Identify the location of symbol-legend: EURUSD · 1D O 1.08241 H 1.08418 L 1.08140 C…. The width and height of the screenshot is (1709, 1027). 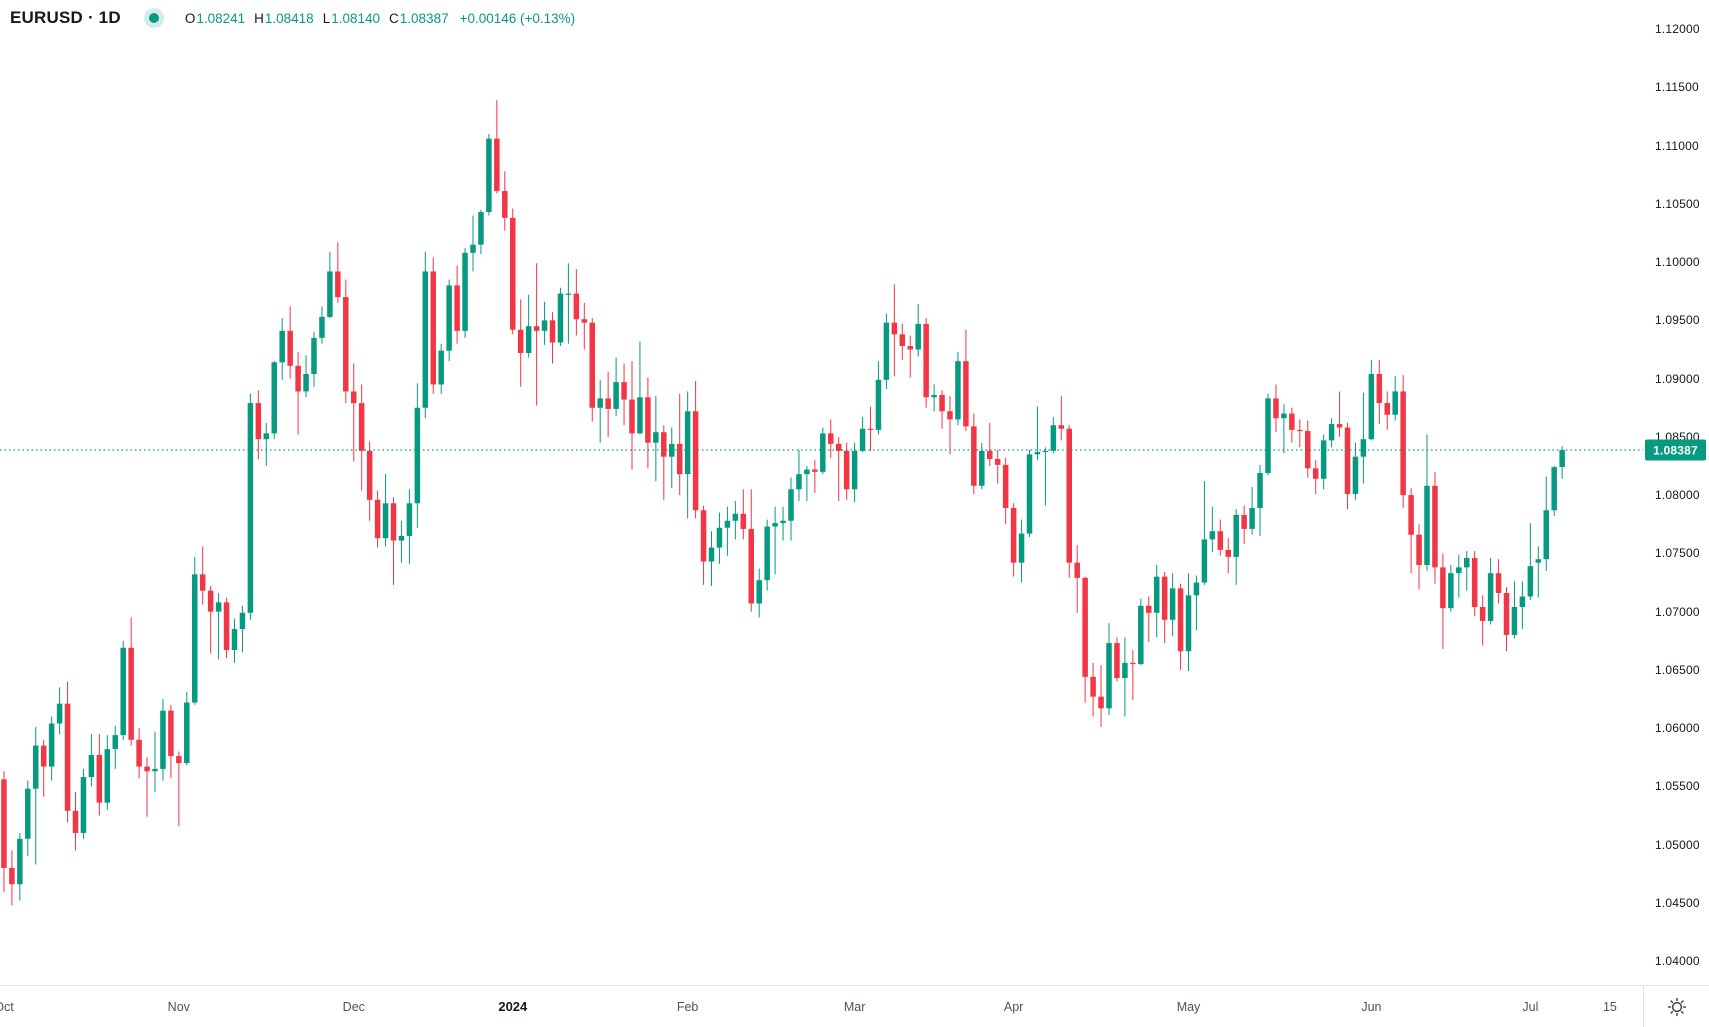
(292, 18).